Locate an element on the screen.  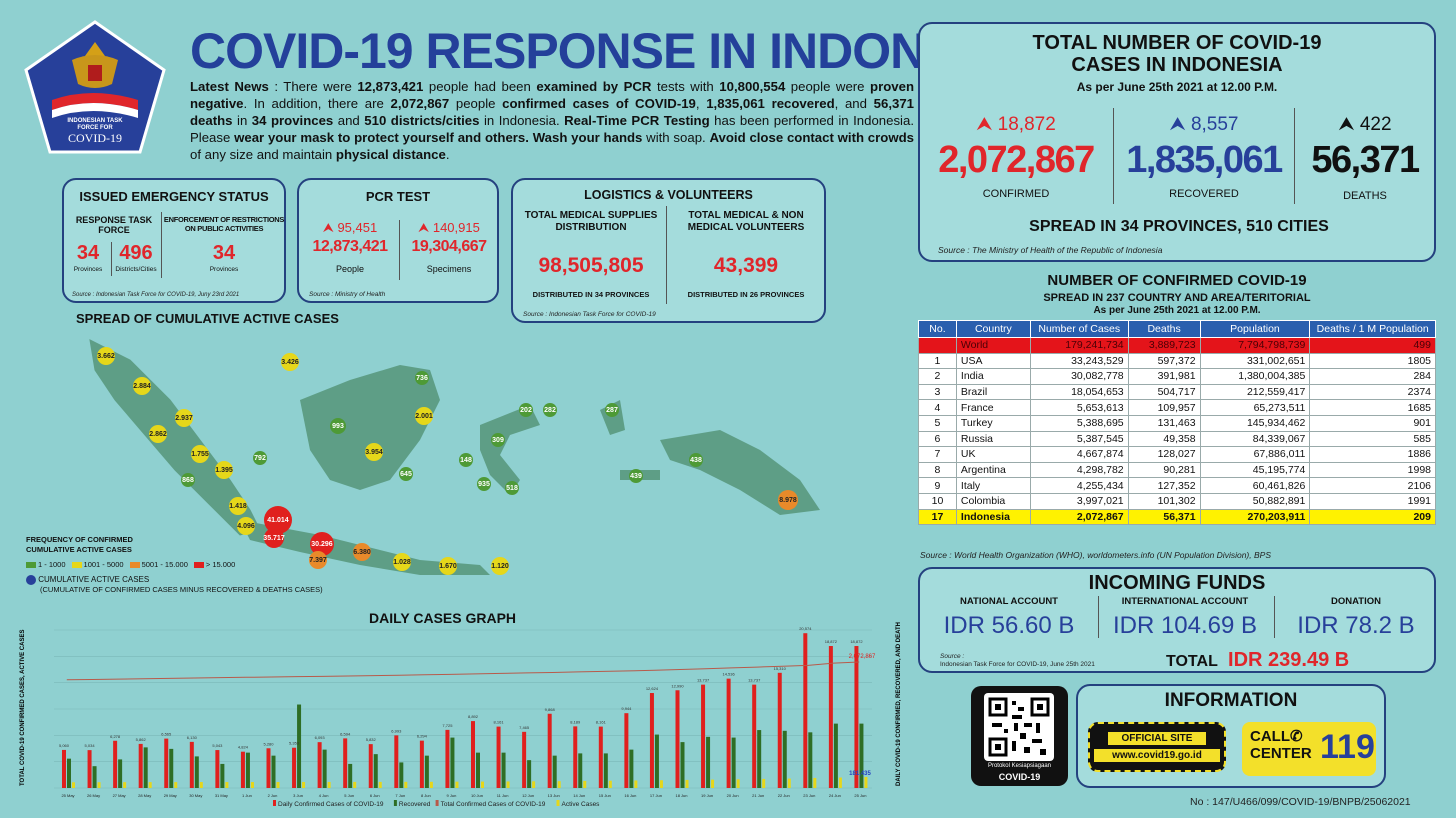
map-case-marker: 868 is located at coordinates (188, 480).